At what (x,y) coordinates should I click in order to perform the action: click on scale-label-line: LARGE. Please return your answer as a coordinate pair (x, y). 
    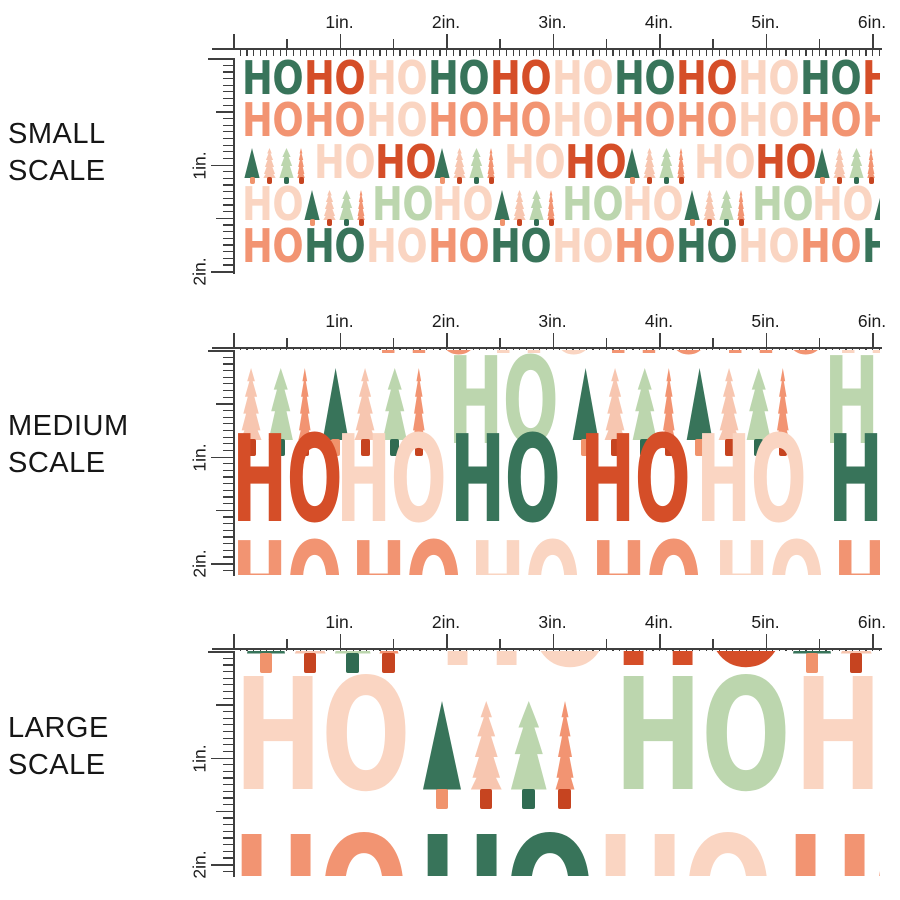
    Looking at the image, I should click on (58, 728).